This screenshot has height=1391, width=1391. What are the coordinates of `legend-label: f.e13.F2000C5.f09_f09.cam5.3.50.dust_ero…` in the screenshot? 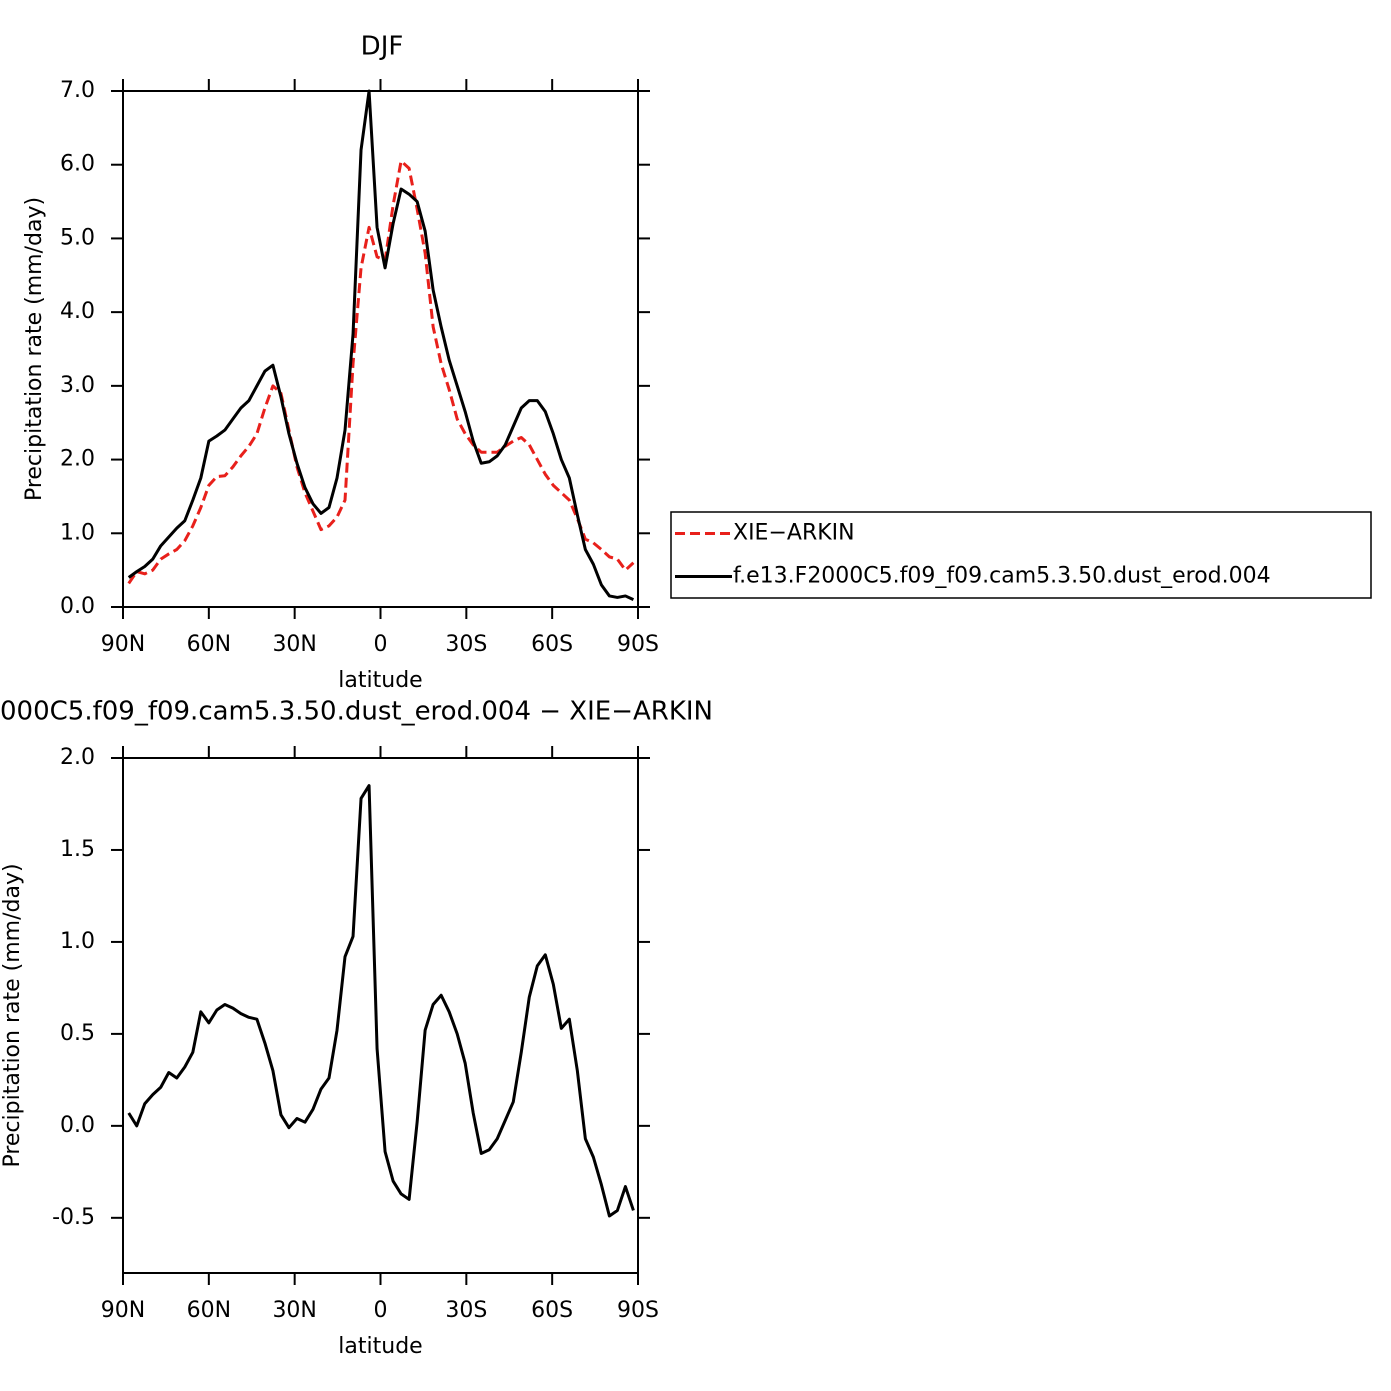 It's located at (1002, 576).